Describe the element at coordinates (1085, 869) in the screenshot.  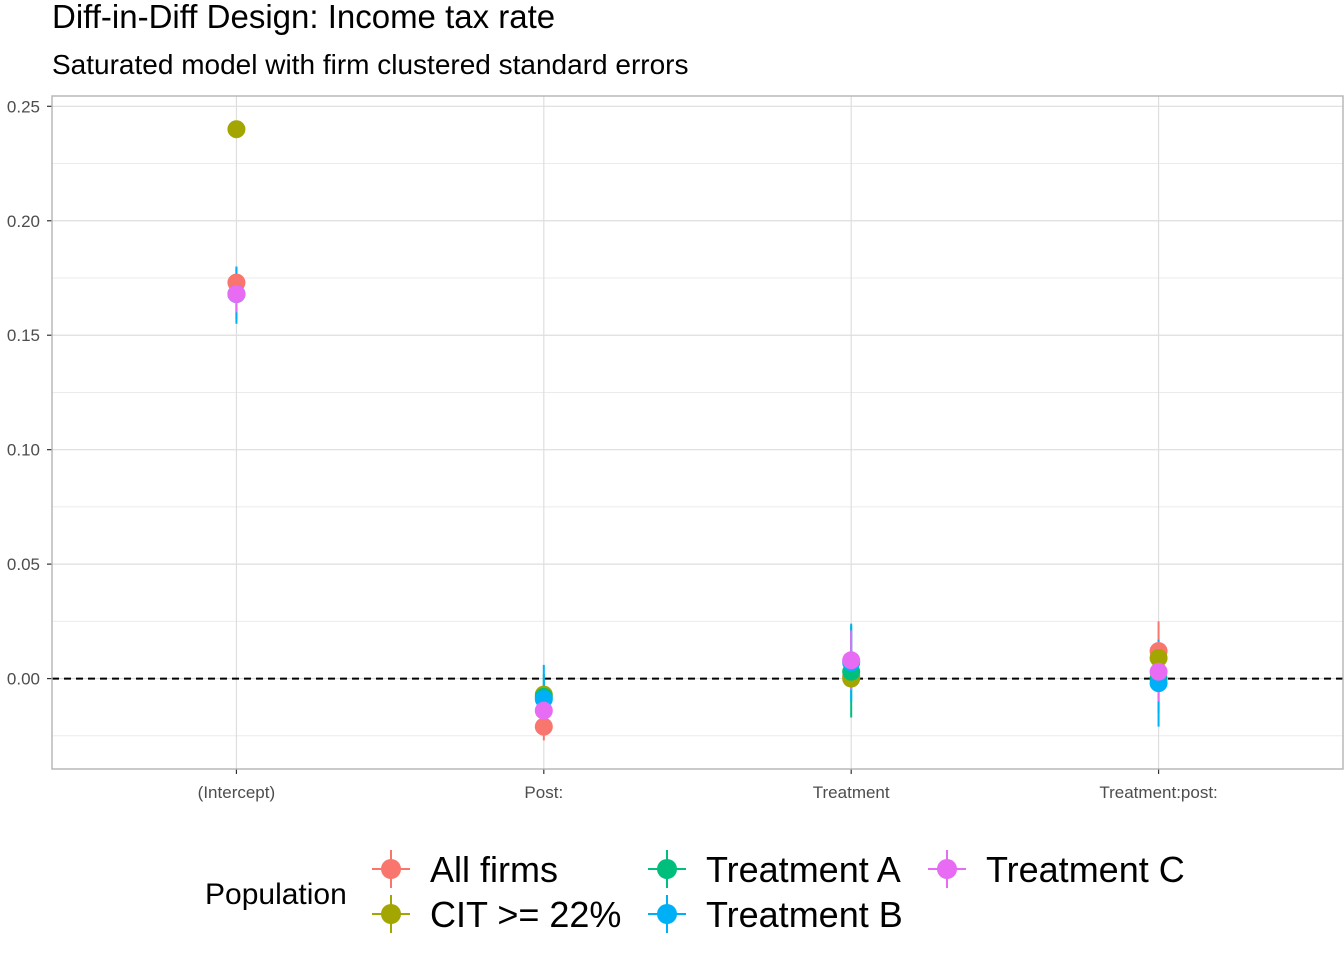
I see `legend-label: Treatment C` at that location.